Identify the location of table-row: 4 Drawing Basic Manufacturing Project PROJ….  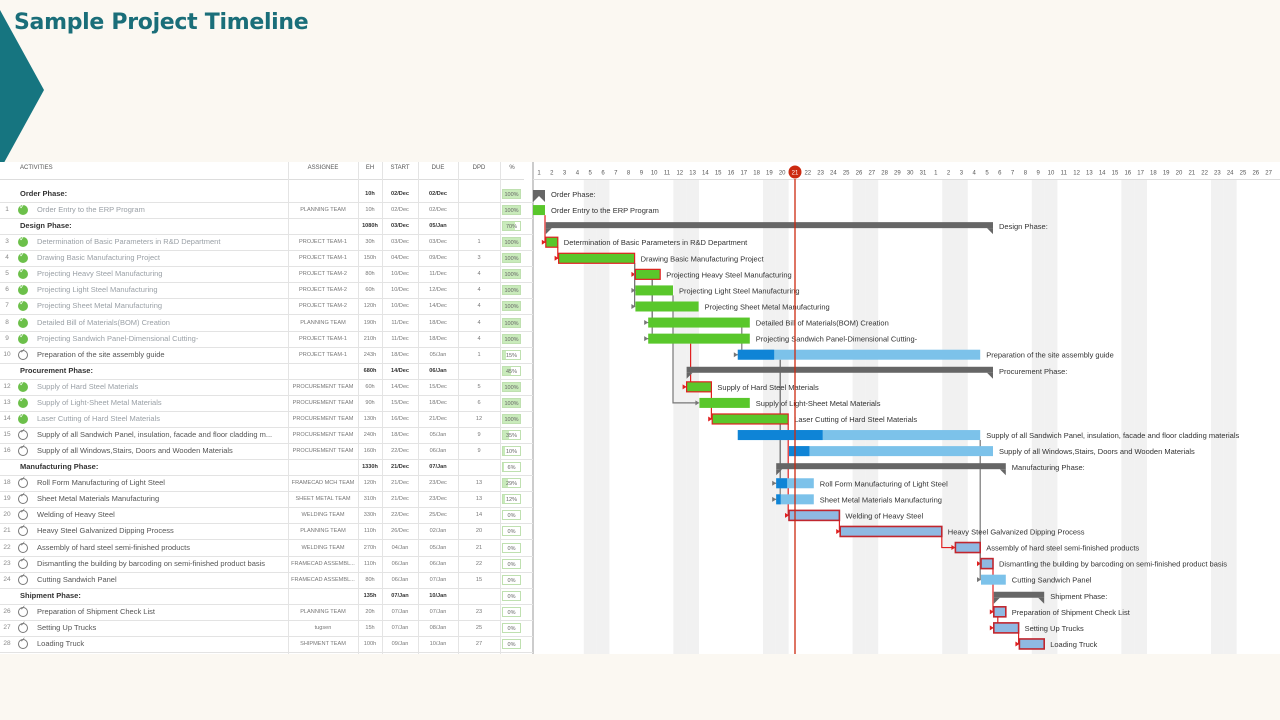
(266, 259).